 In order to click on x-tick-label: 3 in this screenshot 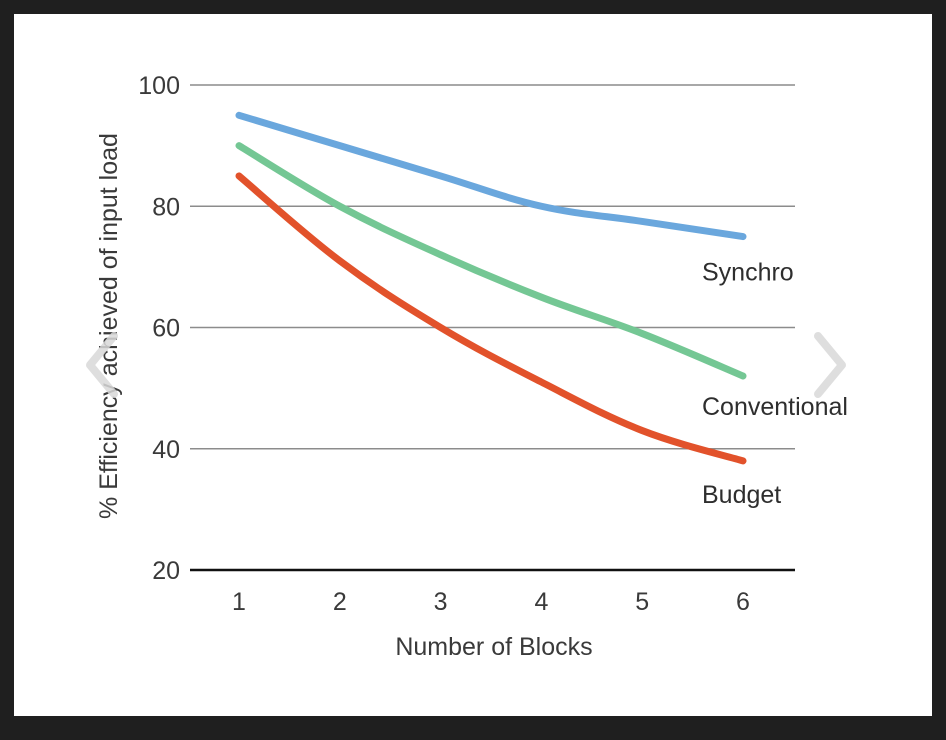, I will do `click(441, 602)`.